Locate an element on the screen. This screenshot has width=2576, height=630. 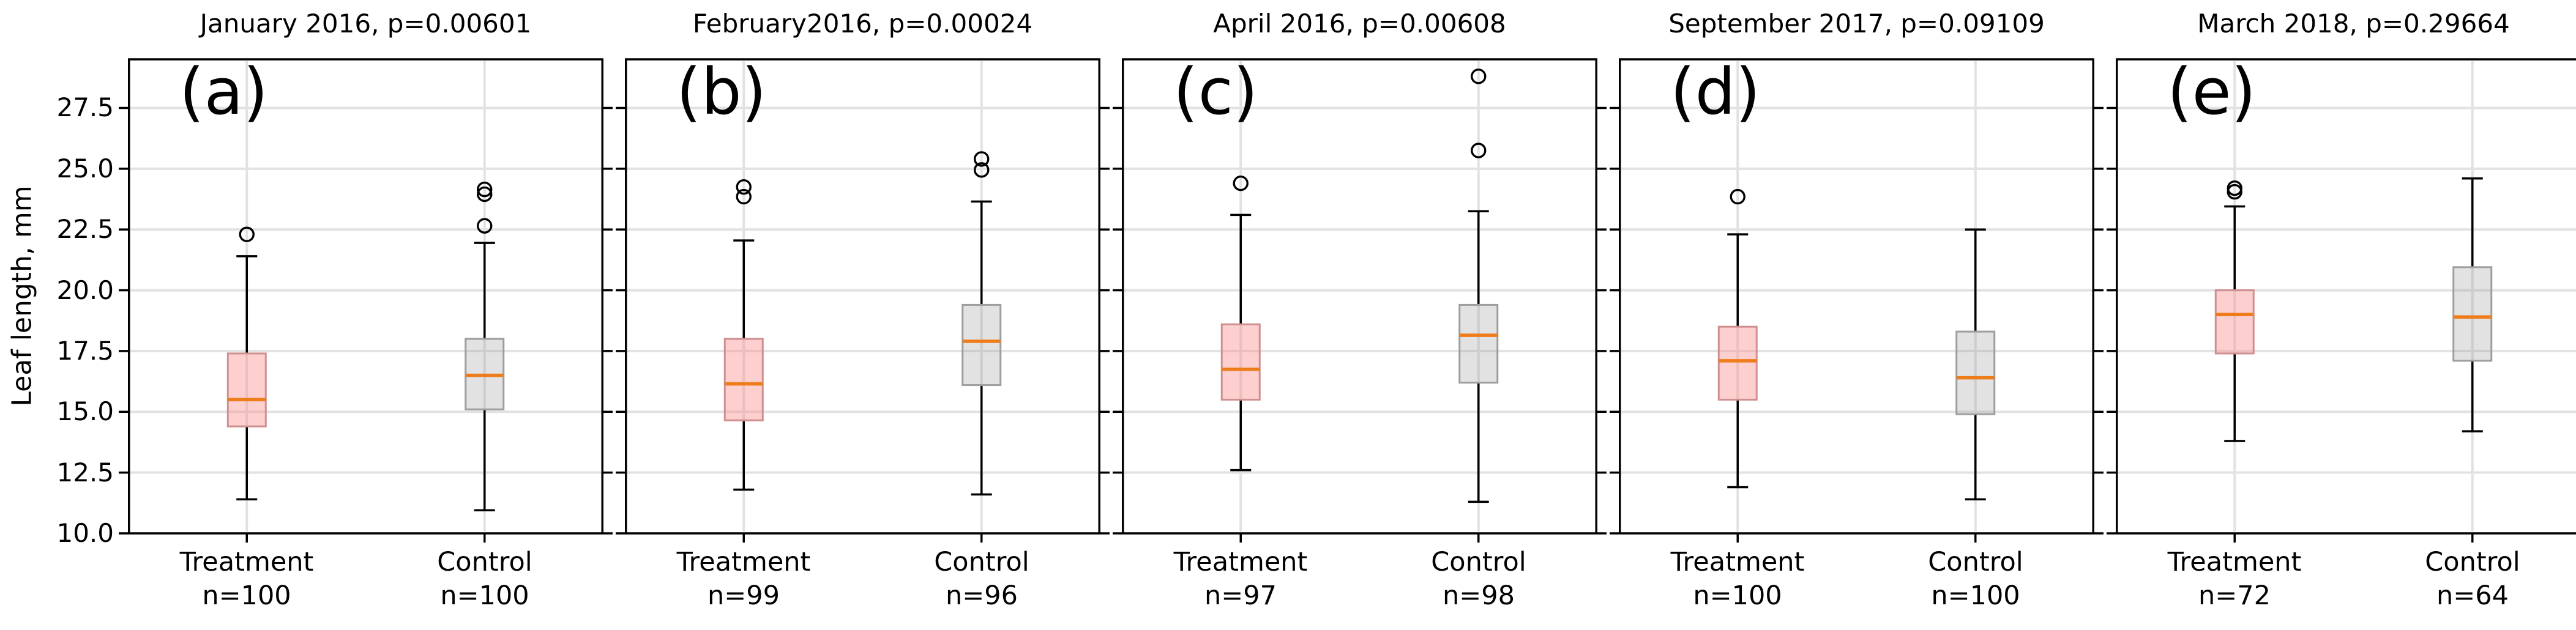
x-tick-label-control: Control n=98 is located at coordinates (1478, 579).